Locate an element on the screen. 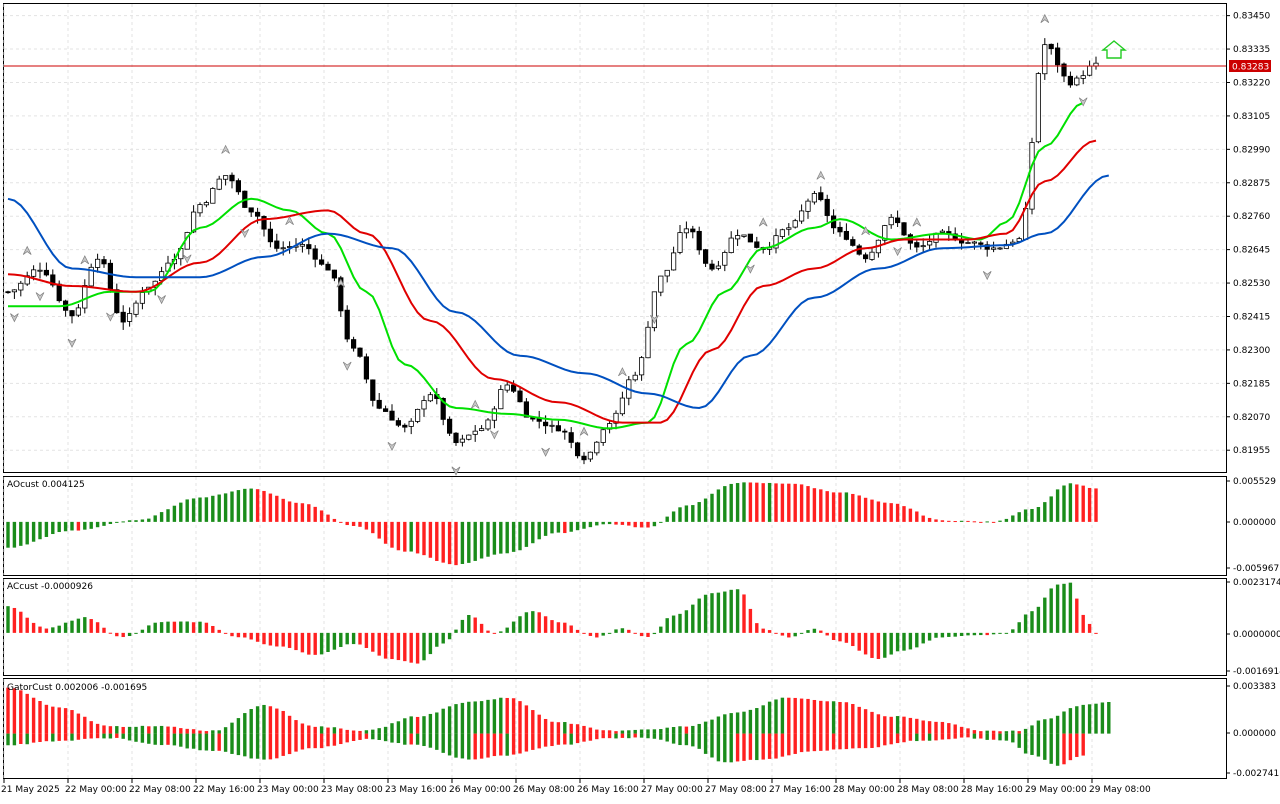 This screenshot has height=804, width=1280. axis-tick-label: 0.0023174 is located at coordinates (1256, 583).